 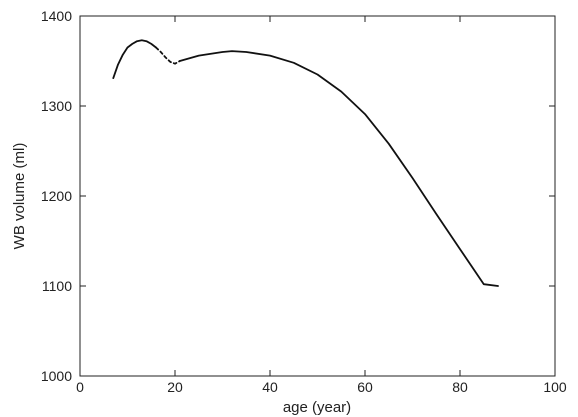 What do you see at coordinates (365, 387) in the screenshot?
I see `x-tick-label: 60` at bounding box center [365, 387].